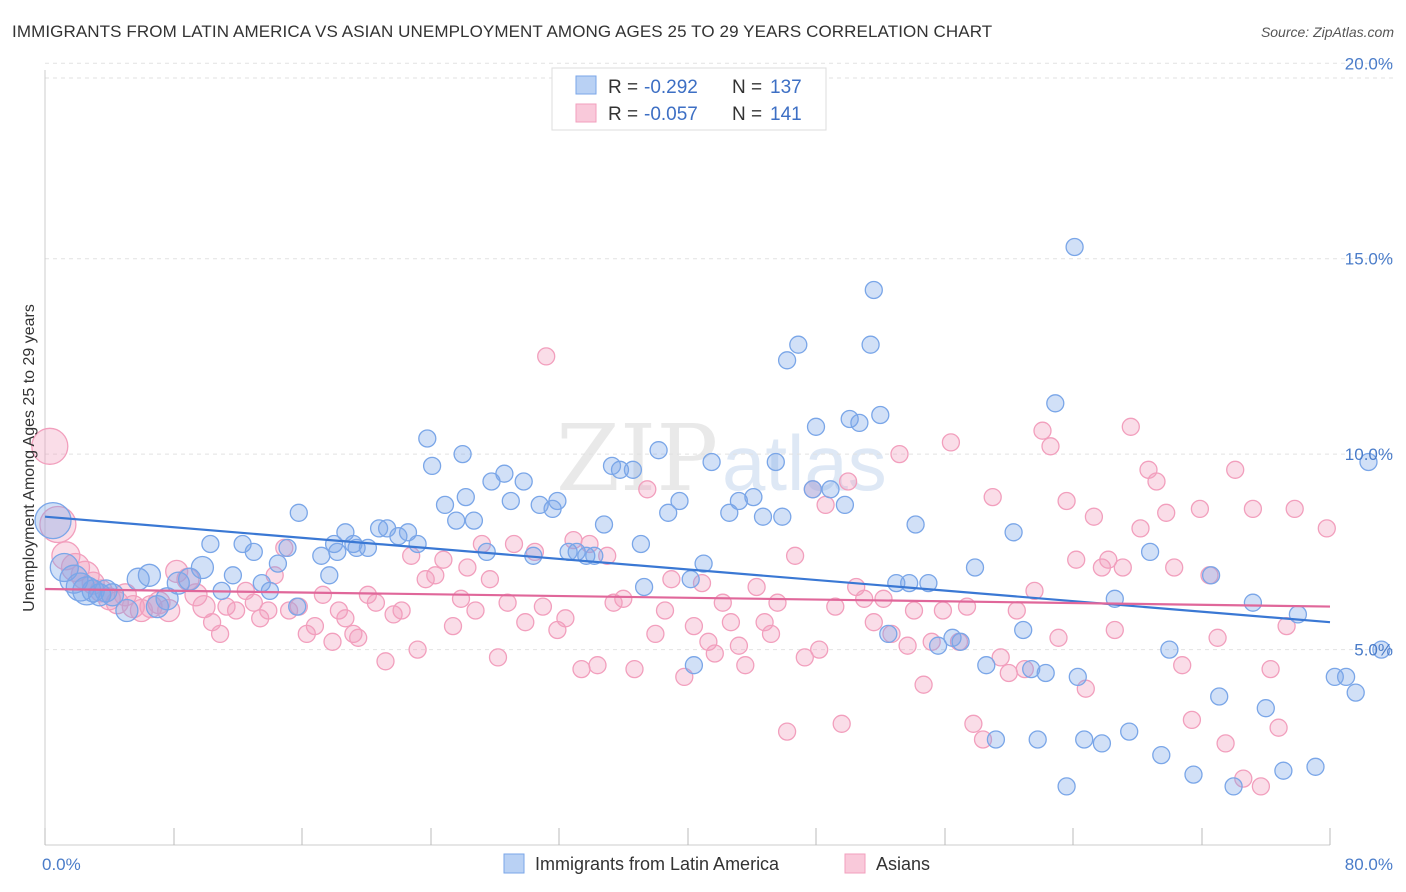 The image size is (1406, 892). What do you see at coordinates (1373, 650) in the screenshot?
I see `y-tick-label: 5.0%` at bounding box center [1373, 650].